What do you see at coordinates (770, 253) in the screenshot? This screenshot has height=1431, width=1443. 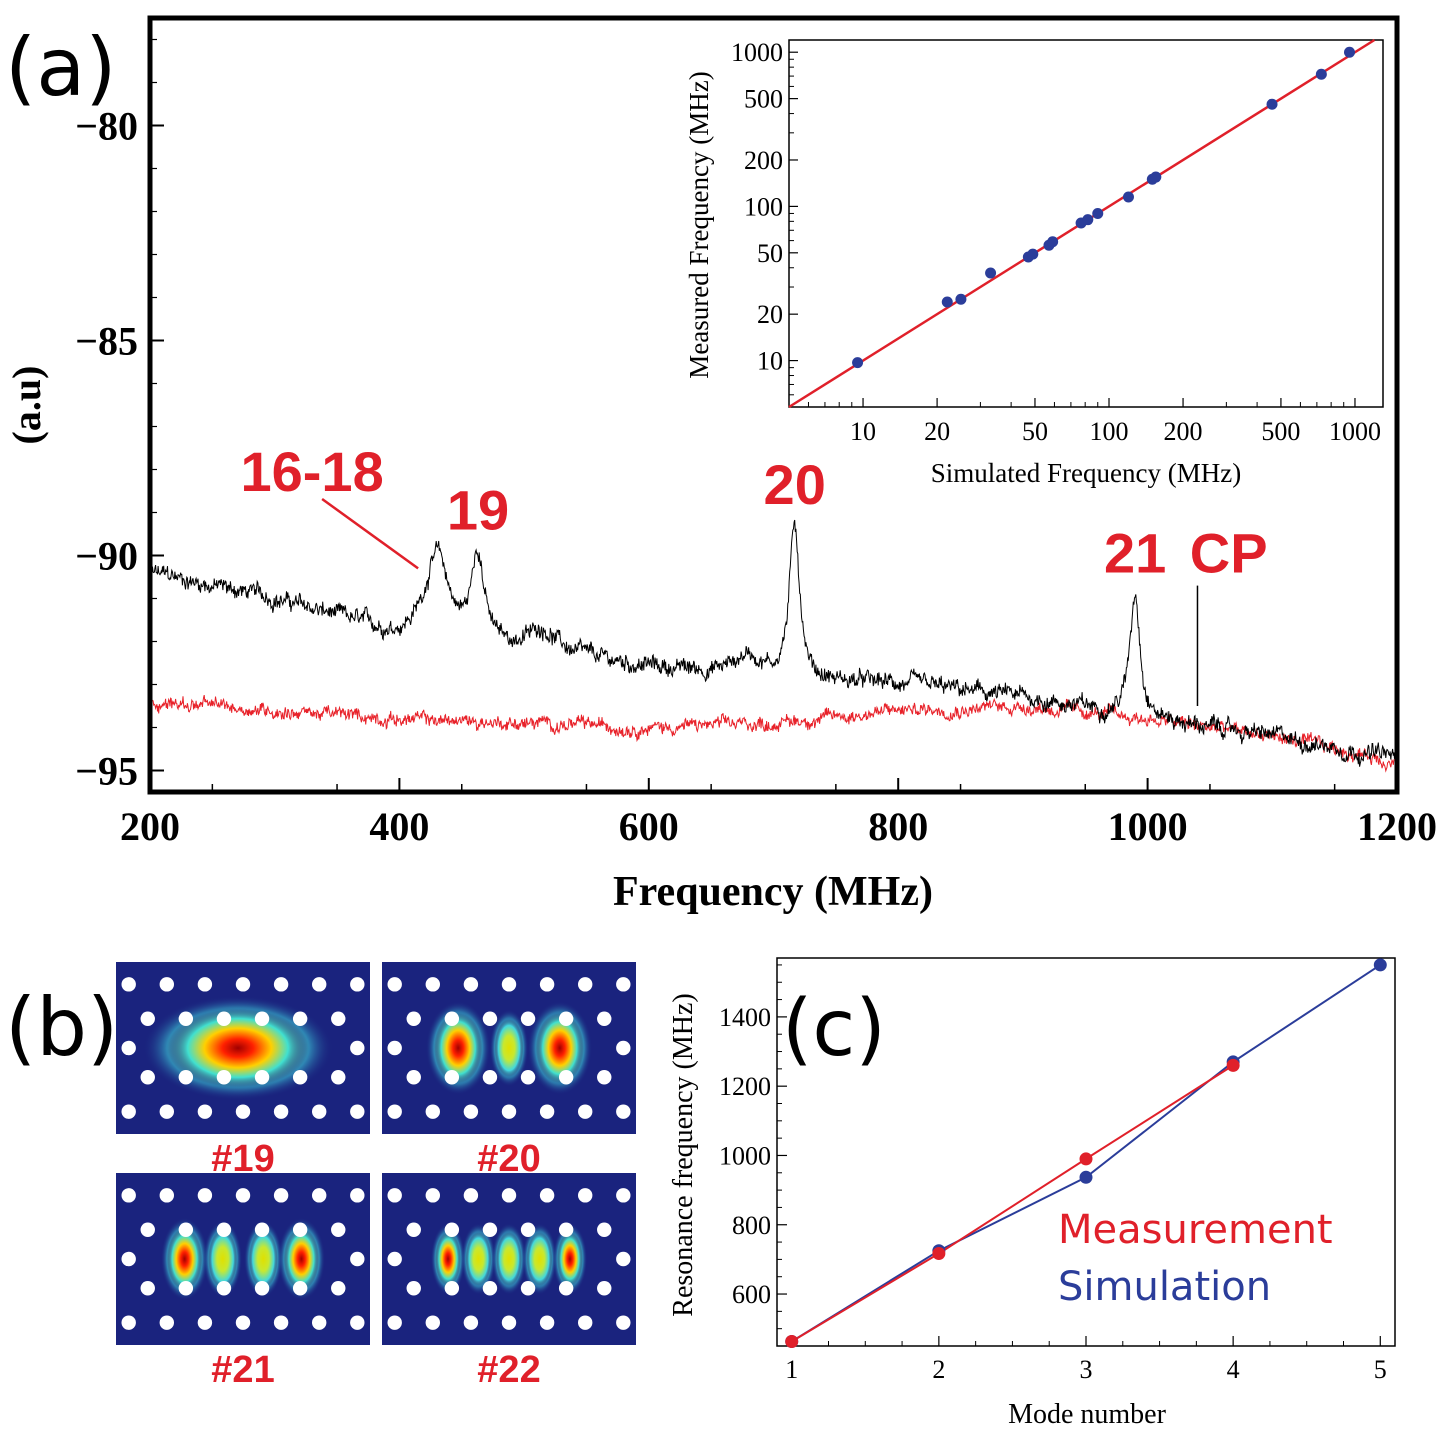 I see `inset-y-tick-label: 50` at bounding box center [770, 253].